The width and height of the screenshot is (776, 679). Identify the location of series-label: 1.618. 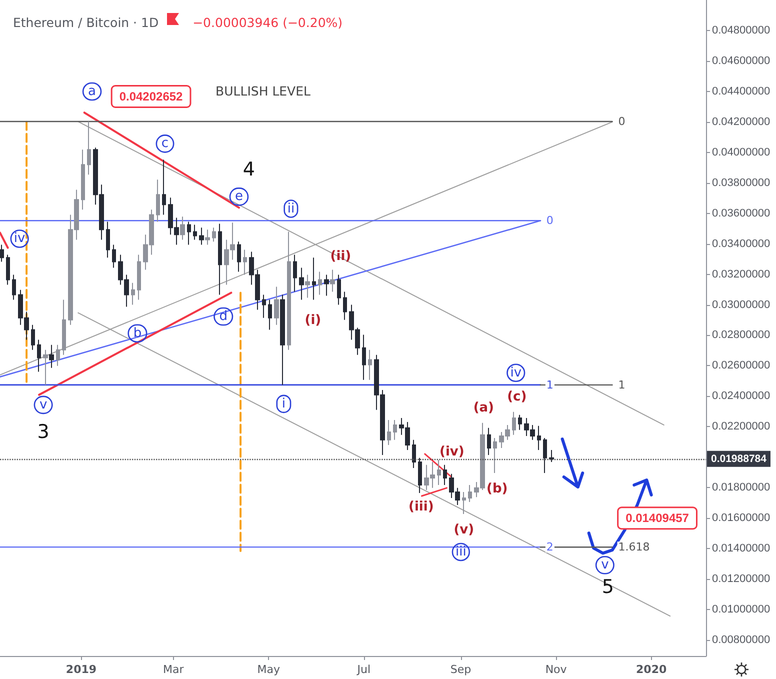
(634, 547).